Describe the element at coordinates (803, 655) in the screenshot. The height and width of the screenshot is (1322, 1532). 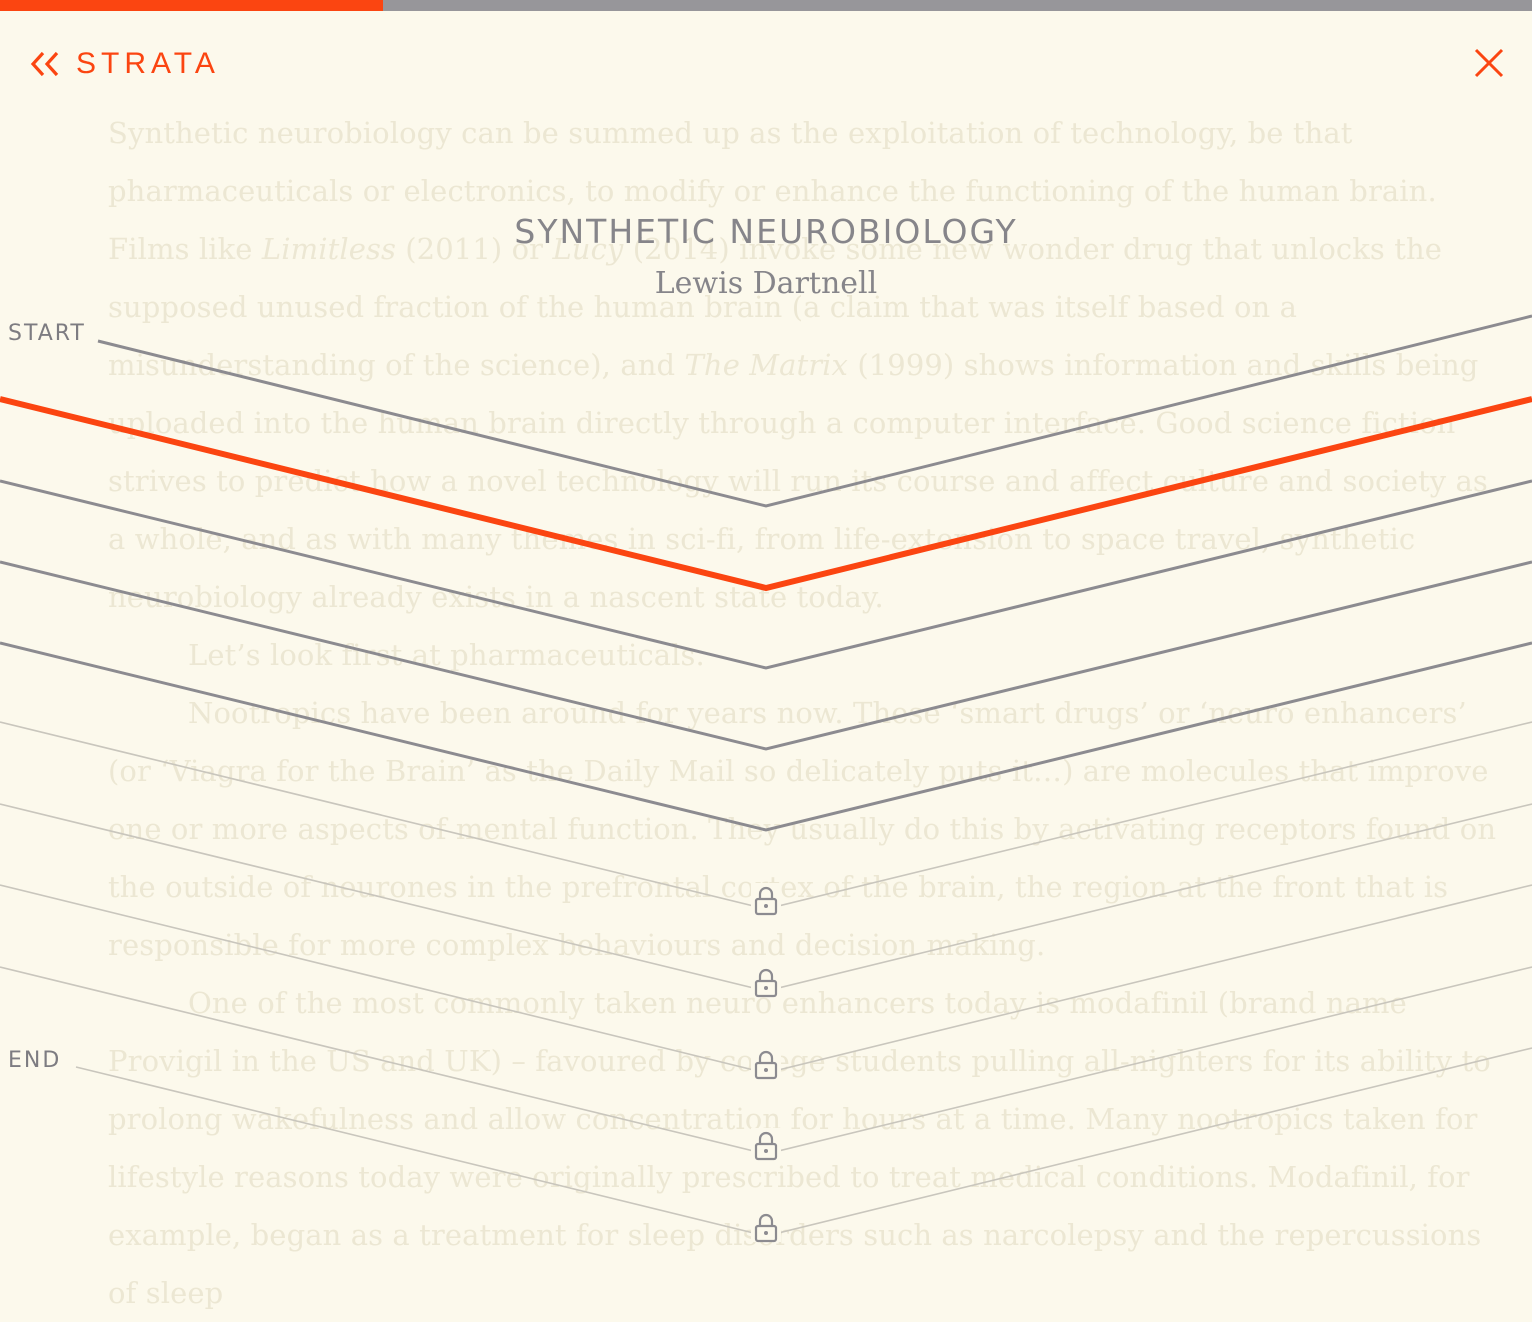
I see `article-paragraph: Let’s look first at pharmaceuticals.` at that location.